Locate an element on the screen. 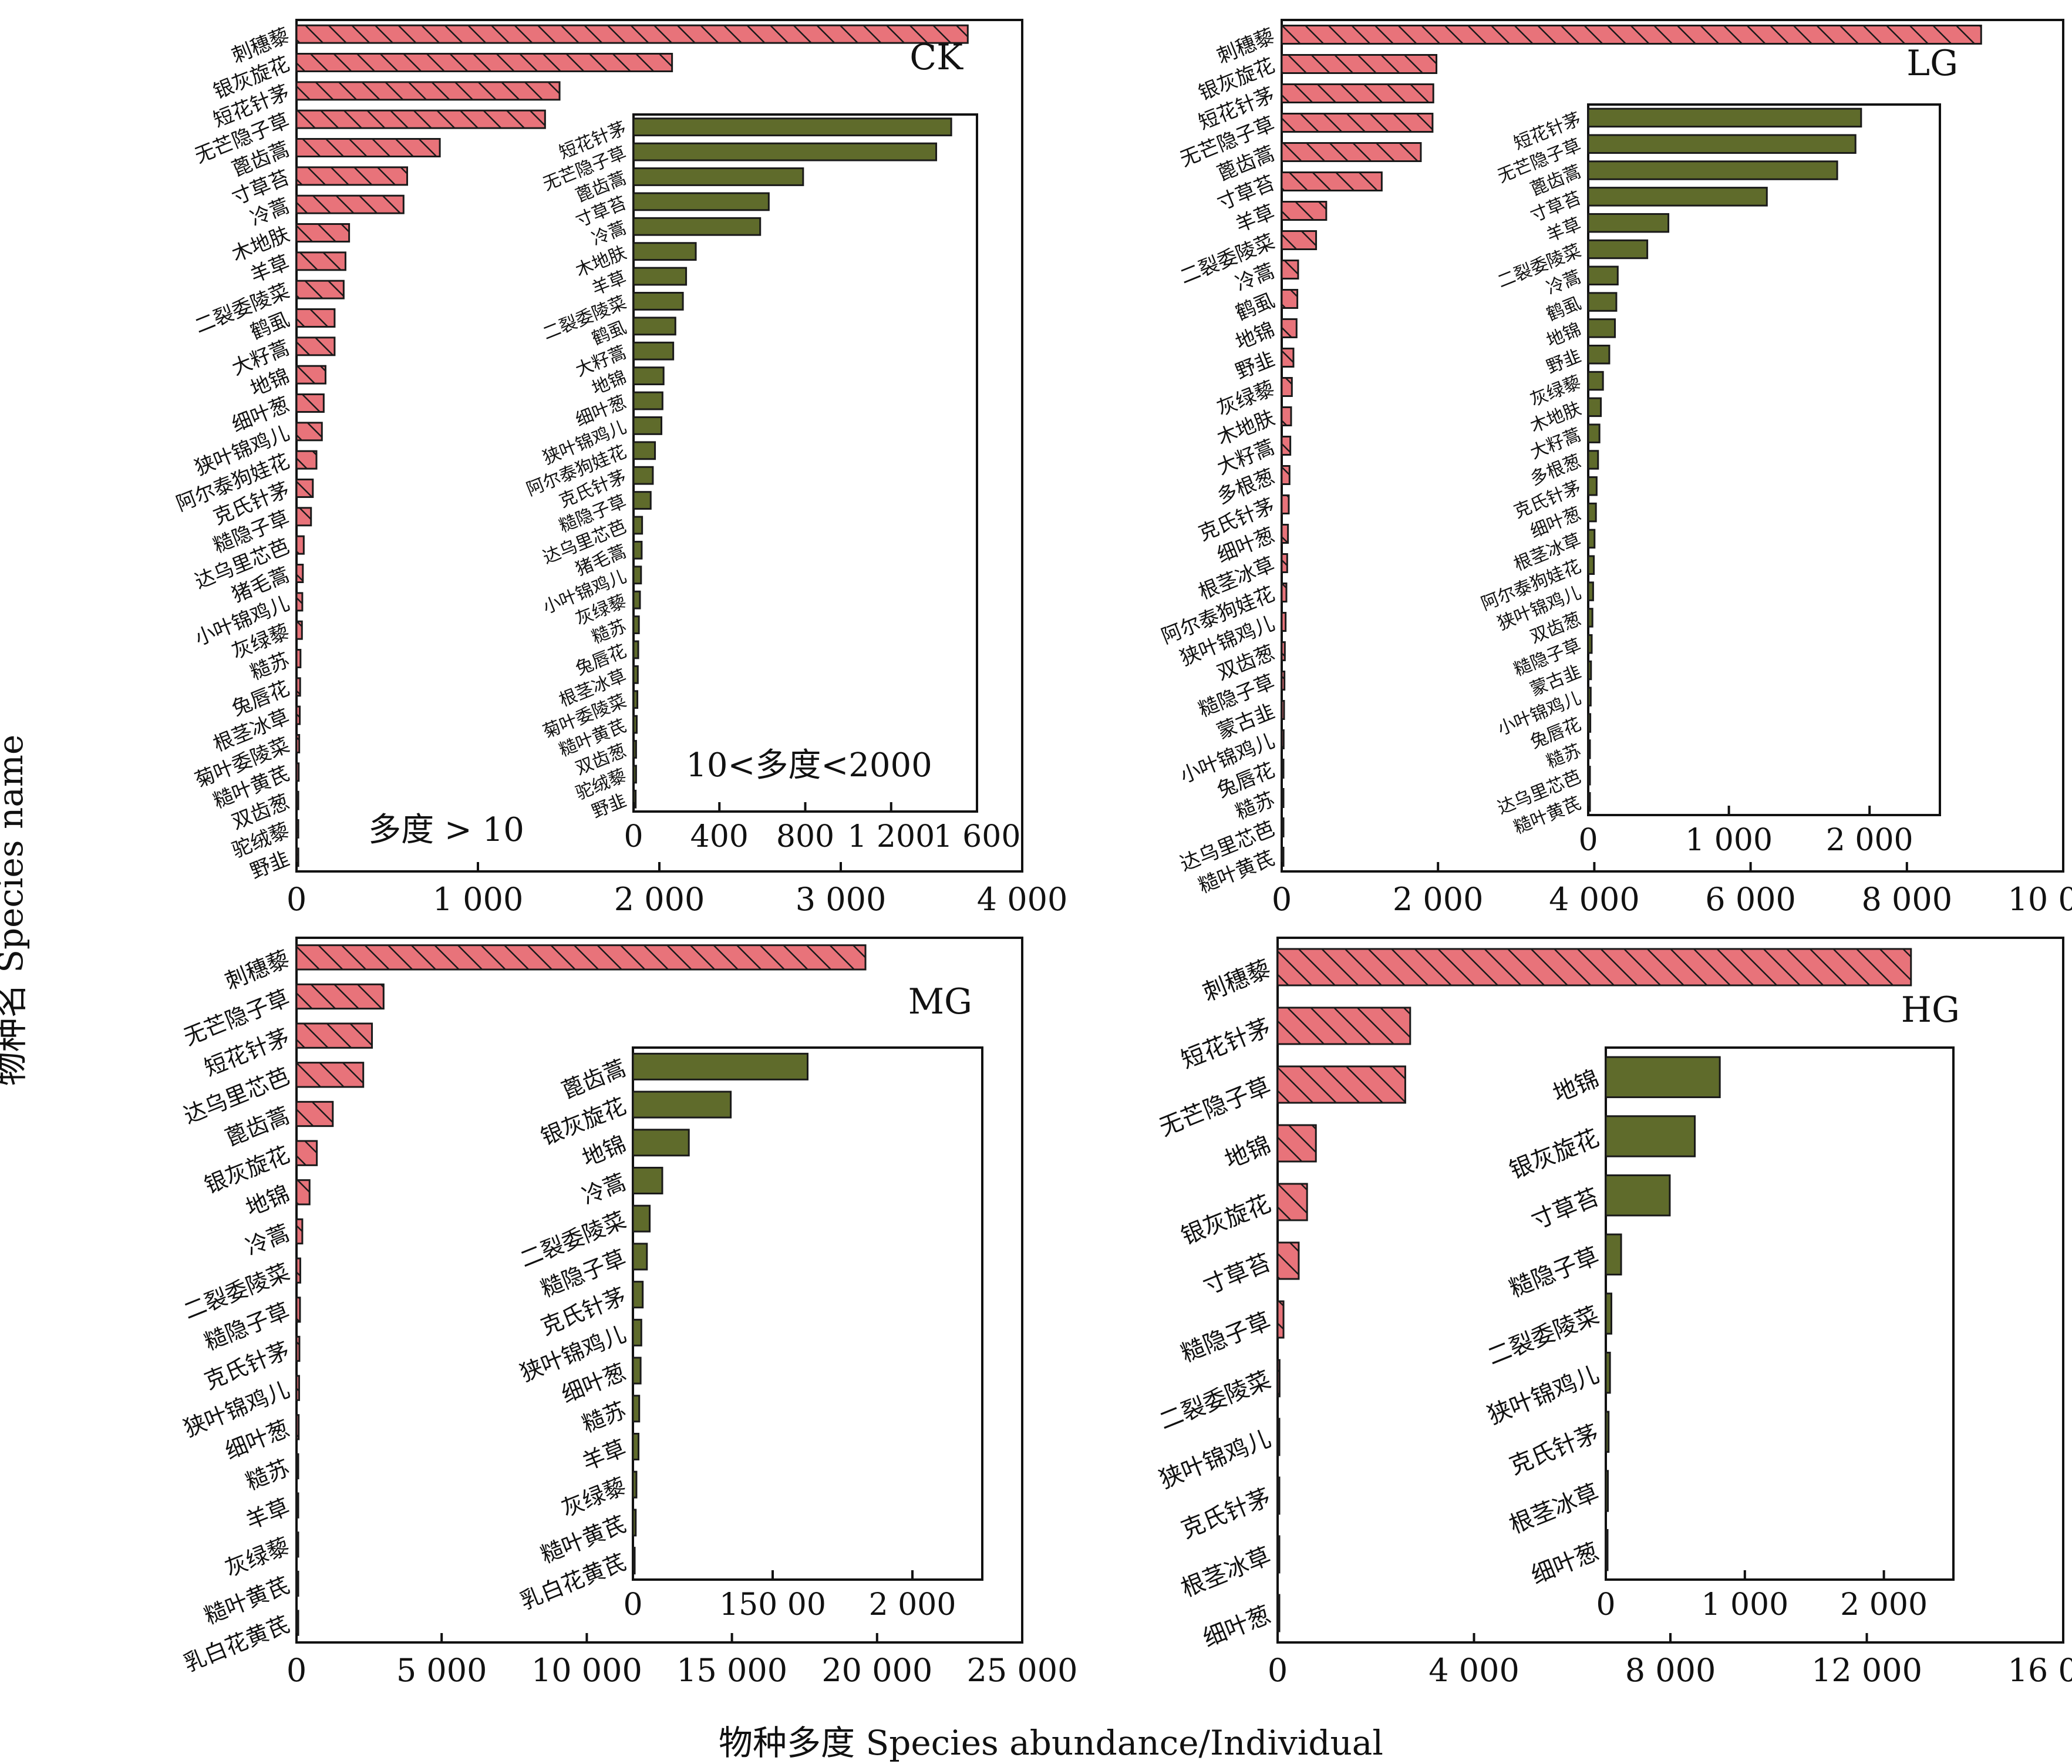 This screenshot has width=2072, height=1764. note-inset-abundance-range: 10<多度<2000 is located at coordinates (809, 765).